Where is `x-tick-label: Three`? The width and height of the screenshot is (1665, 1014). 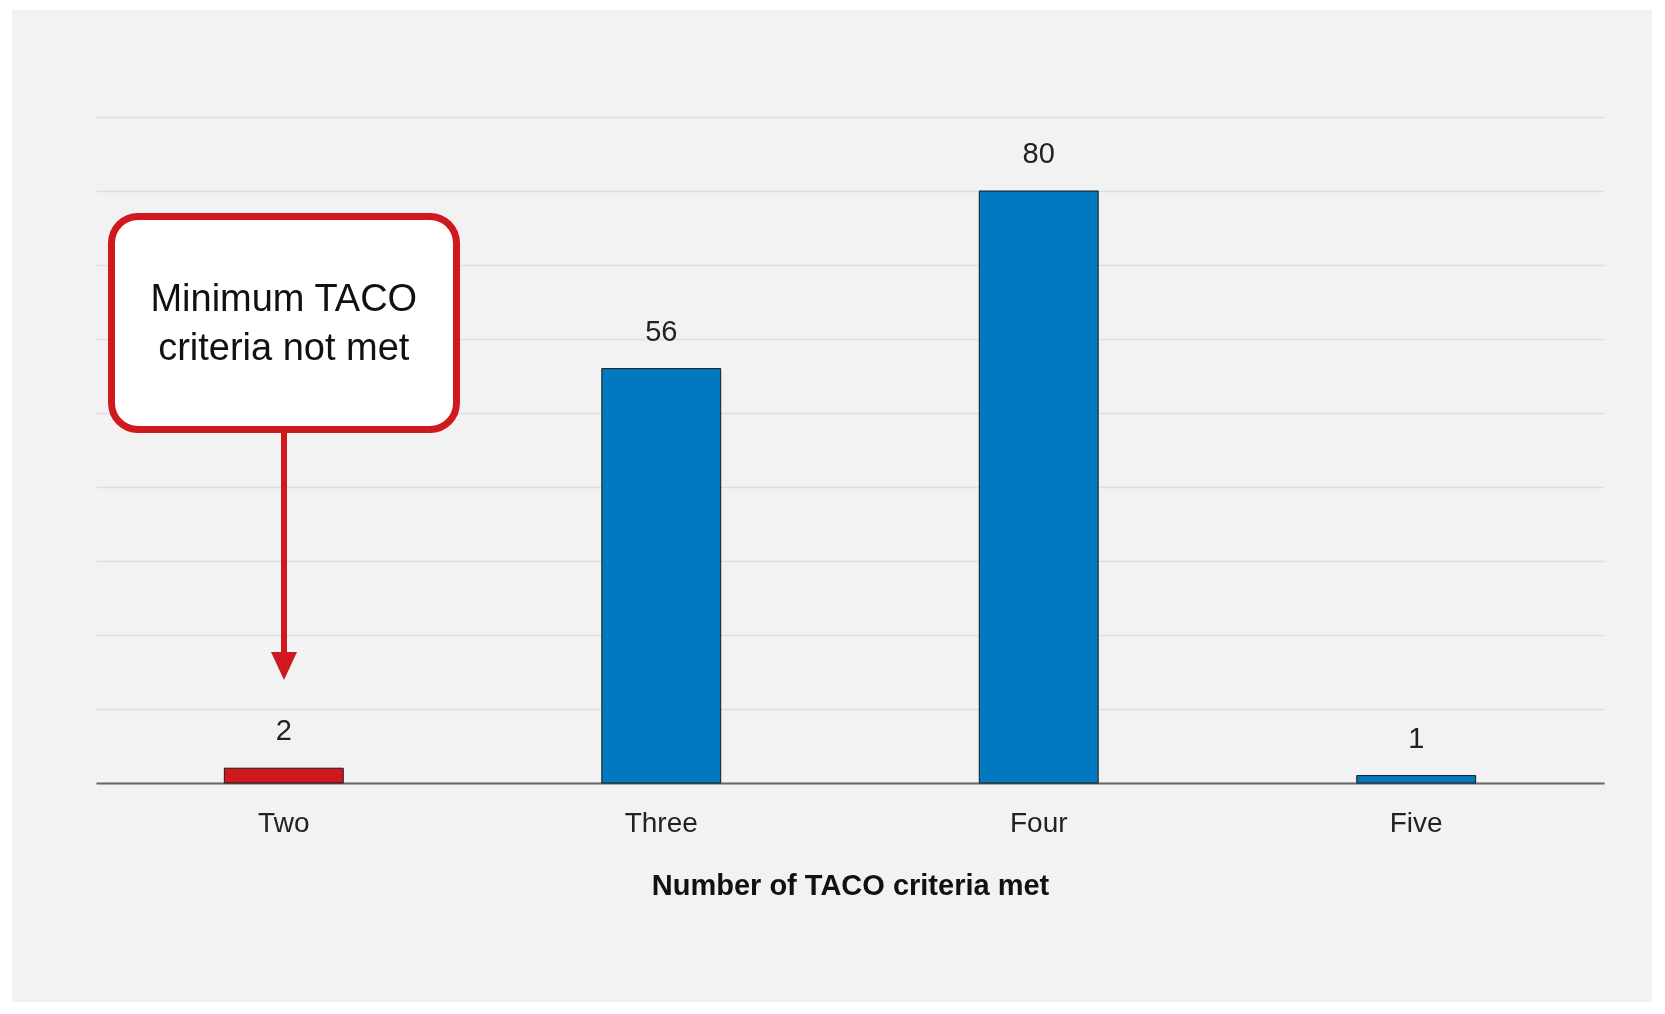
x-tick-label: Three is located at coordinates (661, 822).